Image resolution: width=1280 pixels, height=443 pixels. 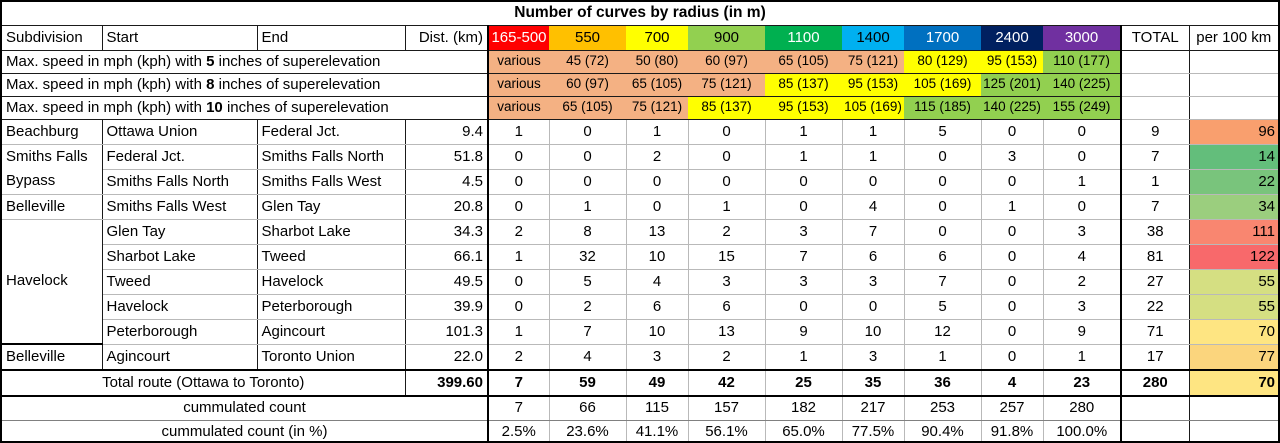 I want to click on cell-count: 4, so click(x=657, y=282).